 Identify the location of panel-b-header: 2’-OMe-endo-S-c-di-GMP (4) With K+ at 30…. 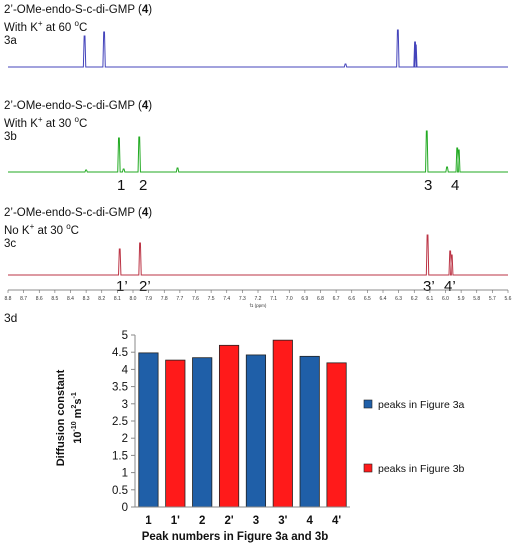
(78, 121).